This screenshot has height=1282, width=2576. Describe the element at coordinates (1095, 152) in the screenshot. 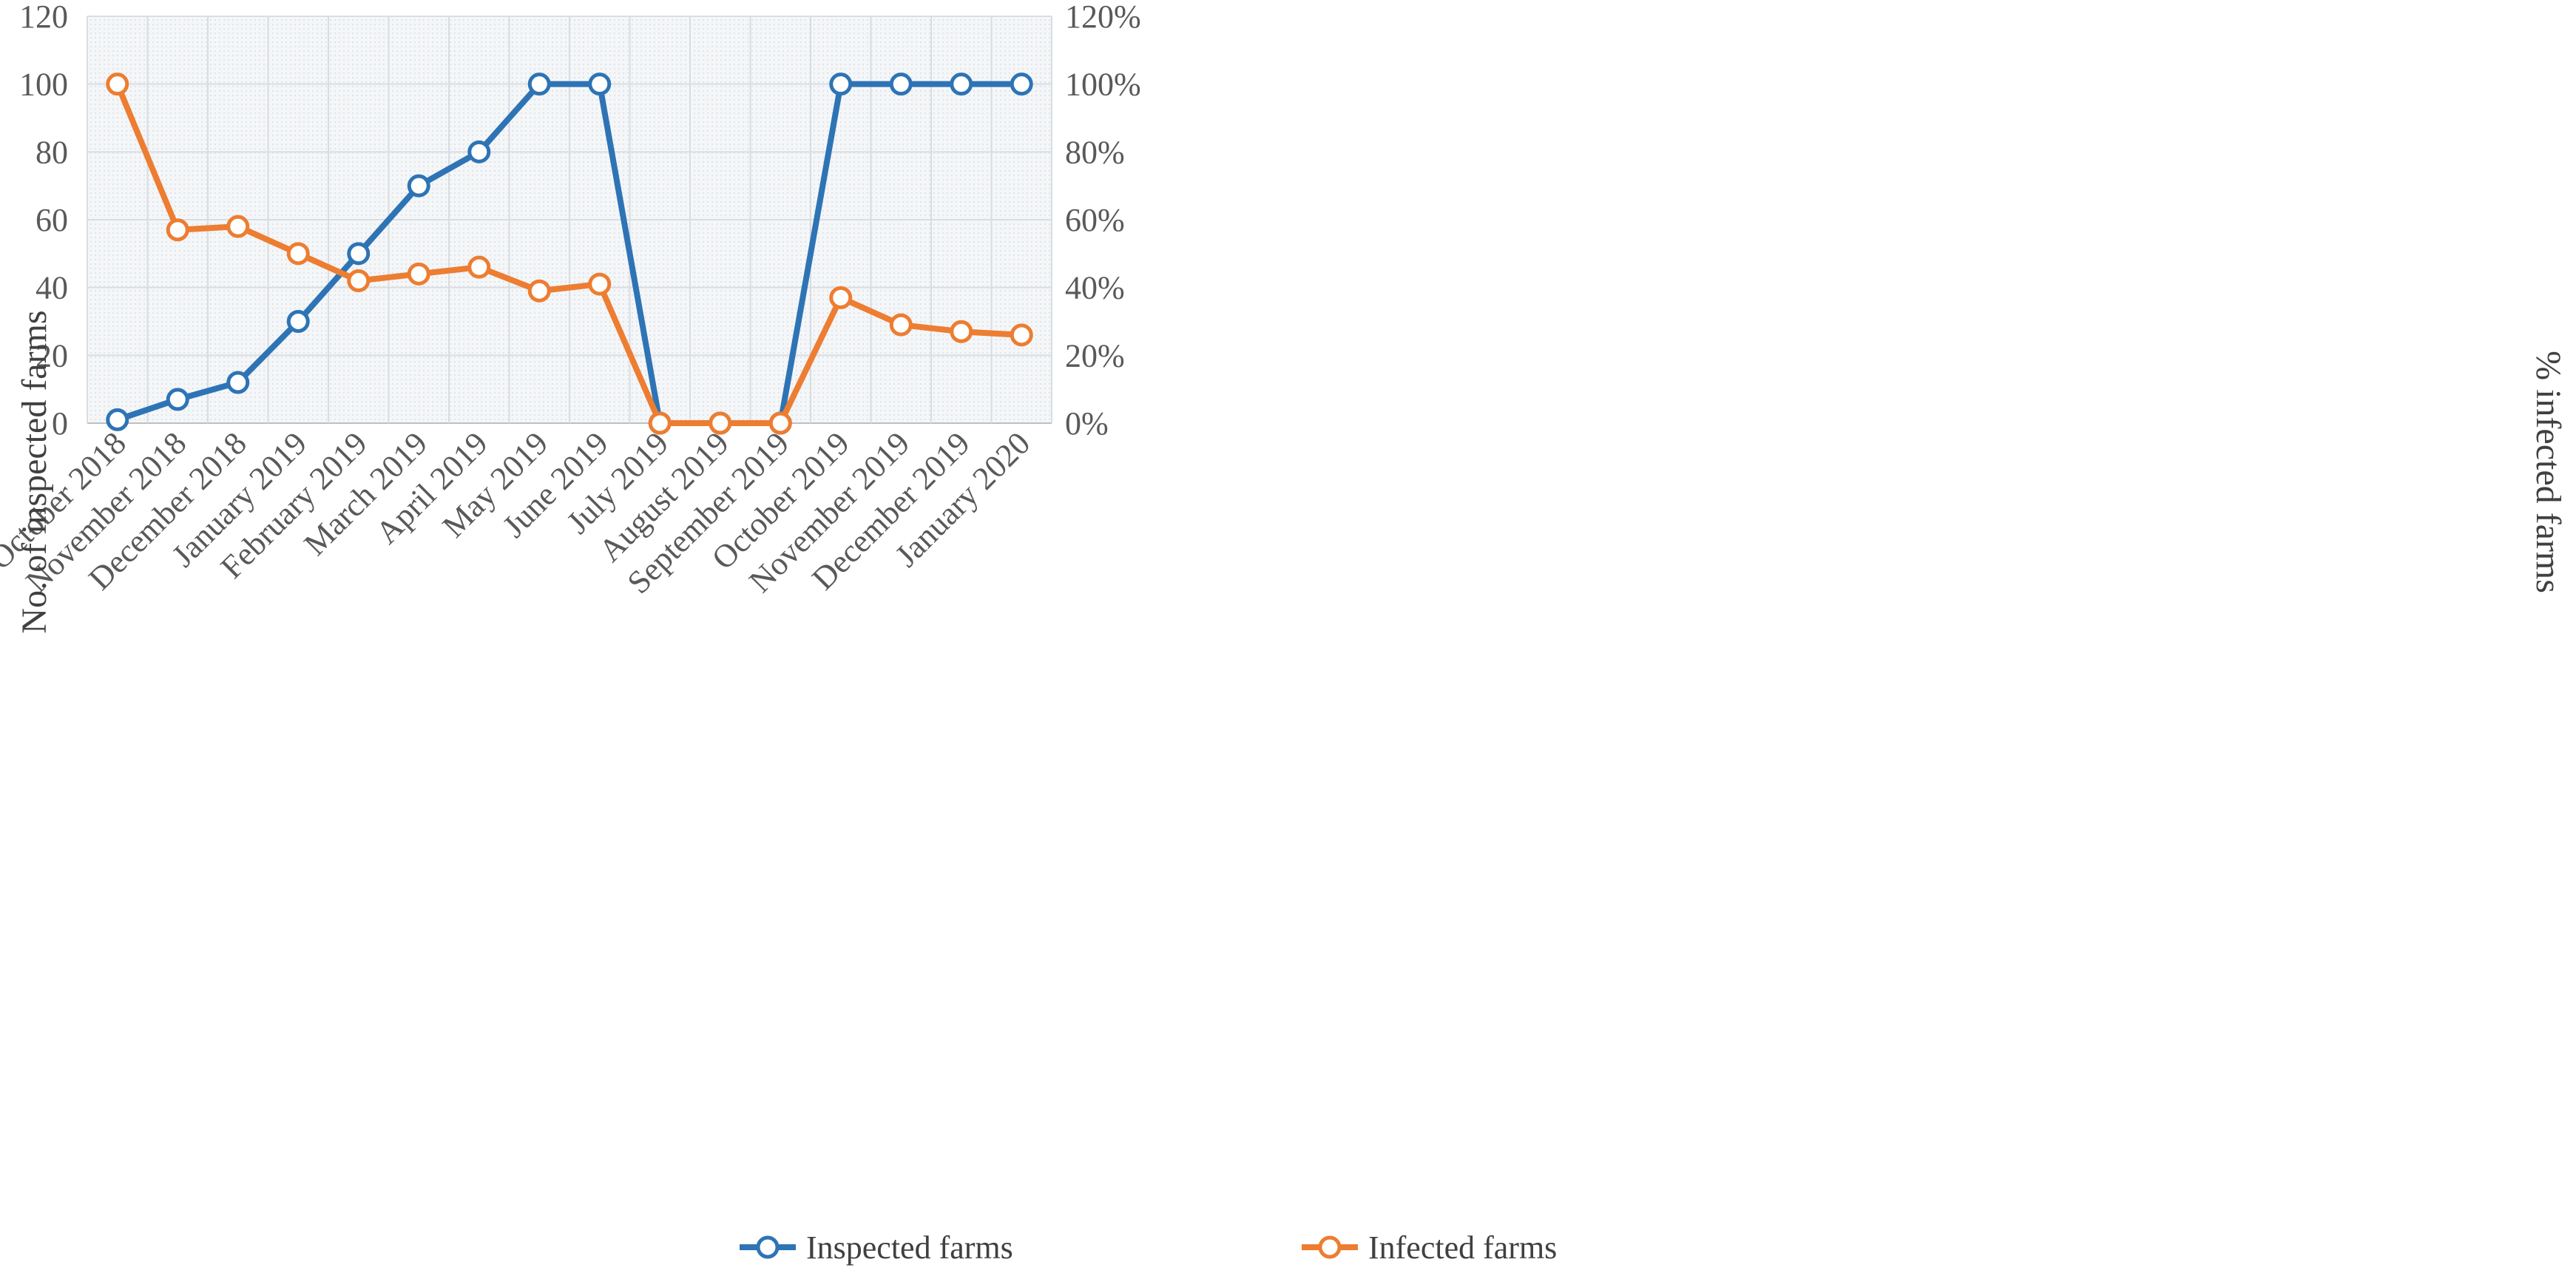

I see `y-tick-right-label: 80%` at that location.